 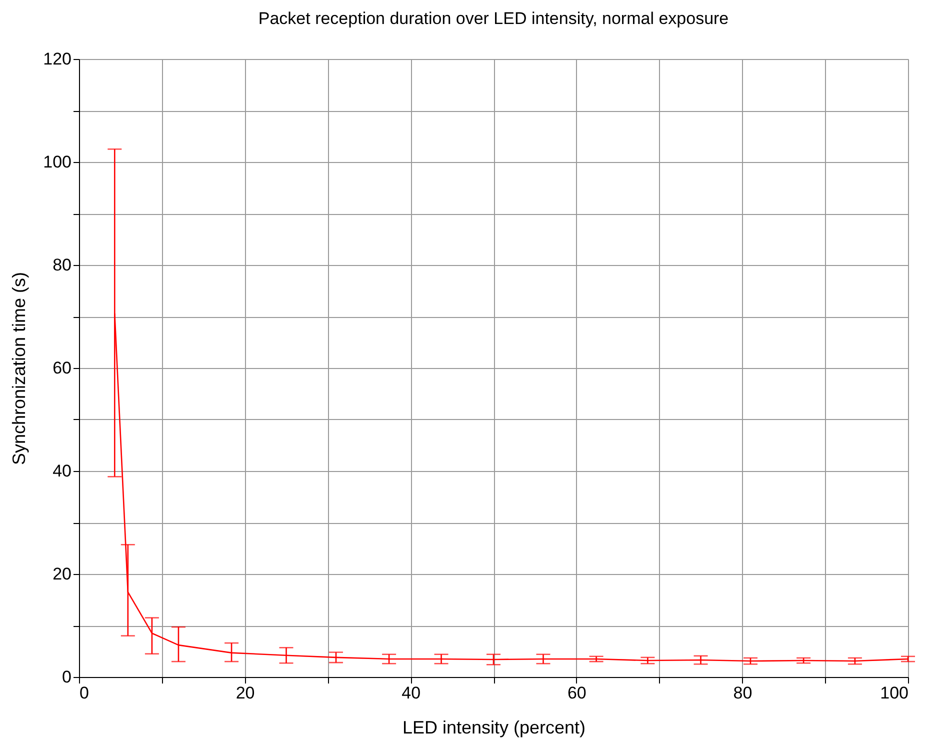 What do you see at coordinates (62, 265) in the screenshot?
I see `y-tick-label: 80` at bounding box center [62, 265].